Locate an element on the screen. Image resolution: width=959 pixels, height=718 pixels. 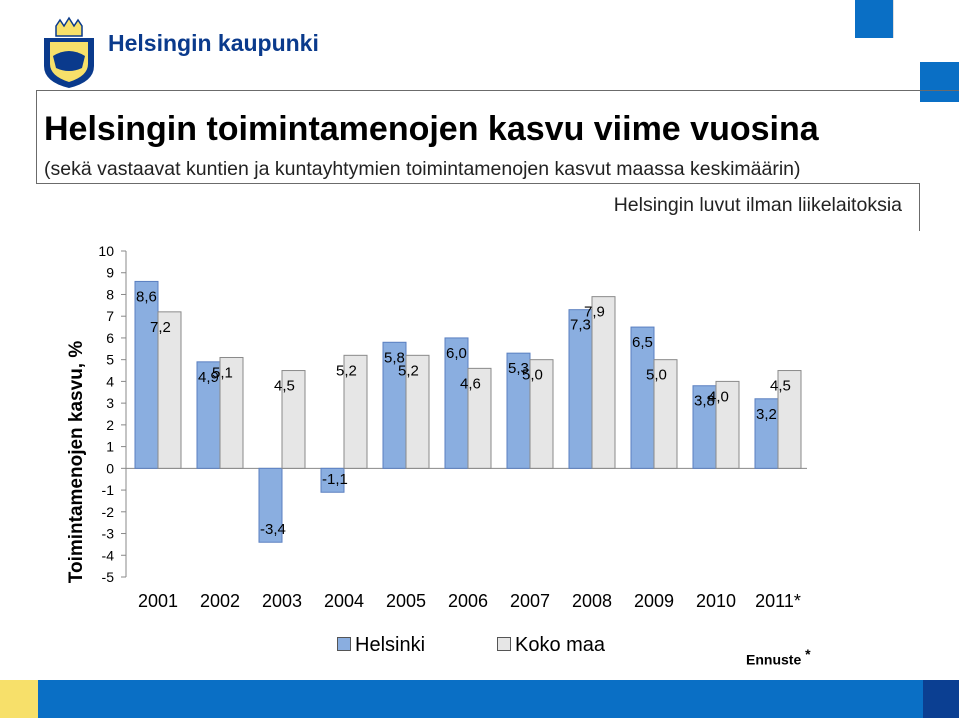
x-tick-label: 2006 is located at coordinates (468, 601).